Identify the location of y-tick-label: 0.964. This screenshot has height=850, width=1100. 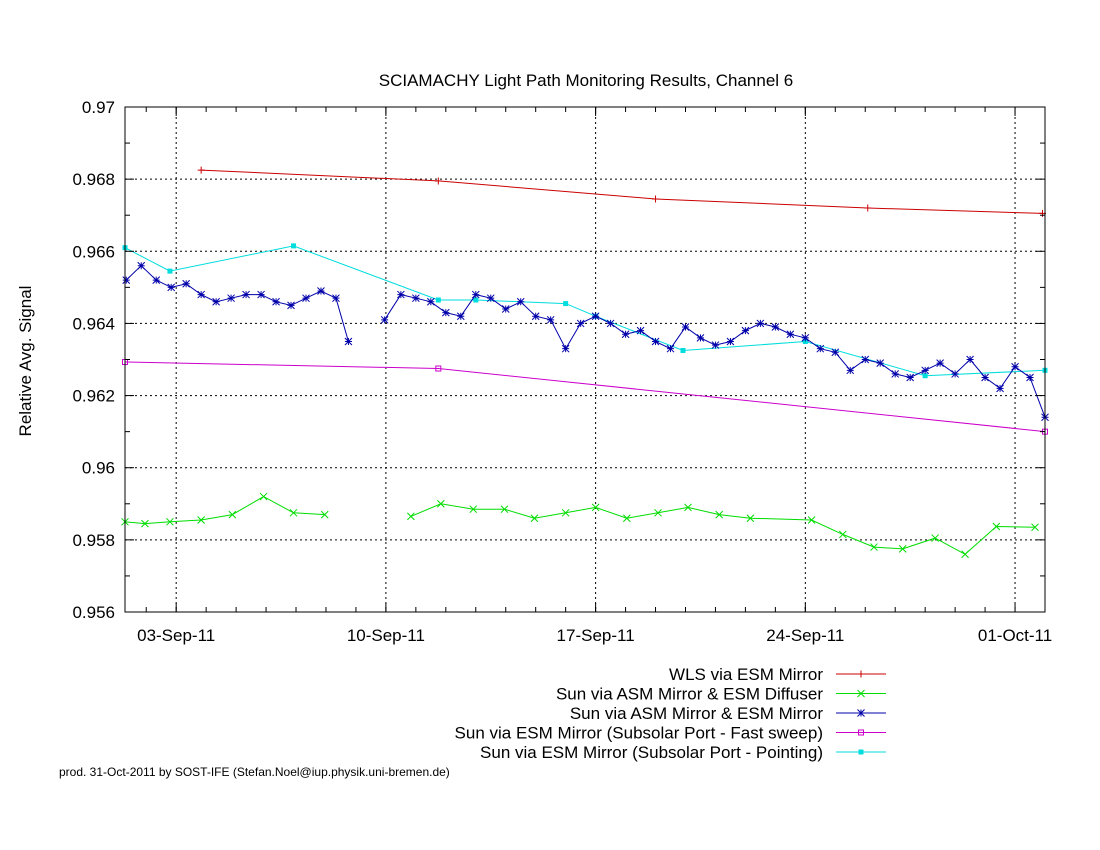
(93, 323).